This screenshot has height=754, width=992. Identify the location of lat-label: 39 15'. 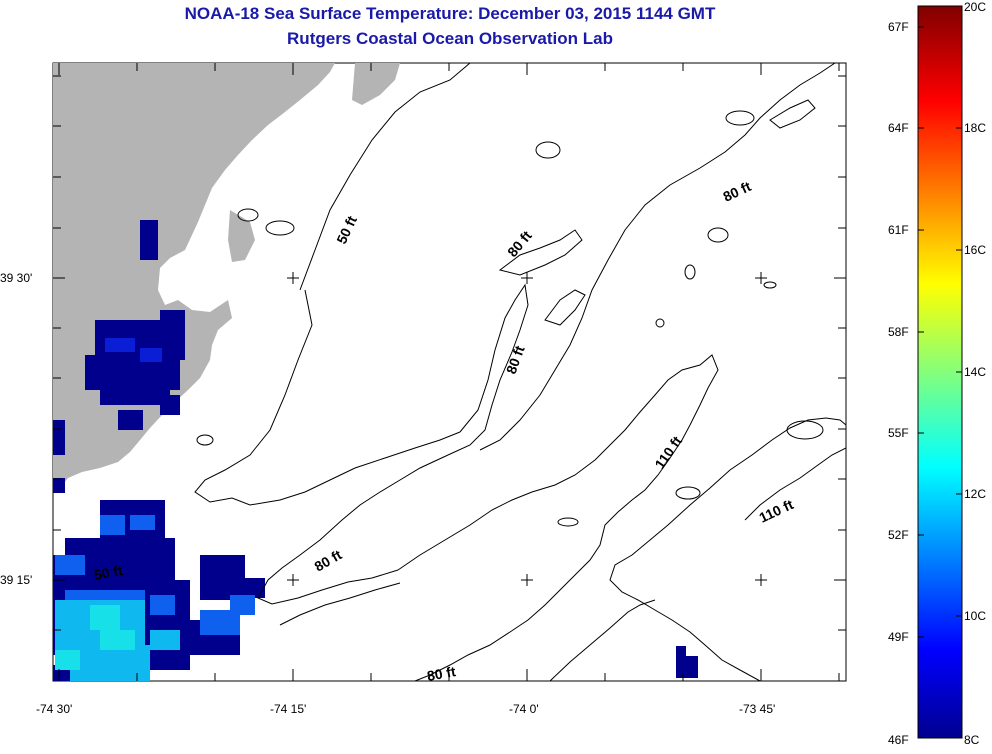
(16, 580).